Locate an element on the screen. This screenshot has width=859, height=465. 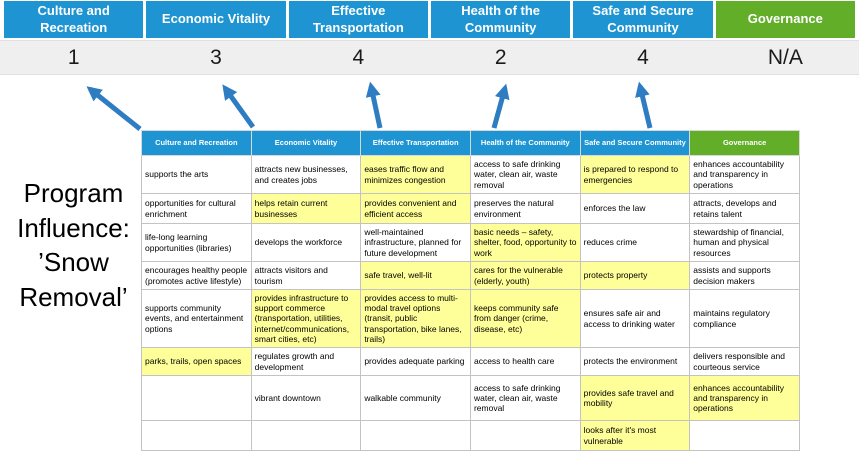
matrix-header-5: Safe and Secure Community is located at coordinates (635, 143).